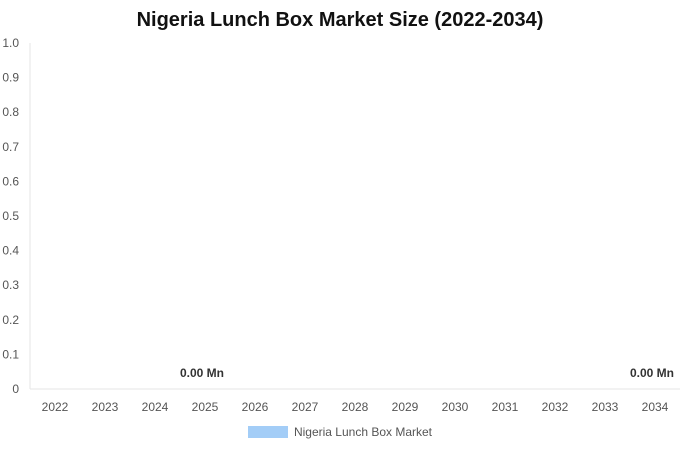 The width and height of the screenshot is (680, 450). What do you see at coordinates (10, 112) in the screenshot?
I see `y-tick-label: 0.8` at bounding box center [10, 112].